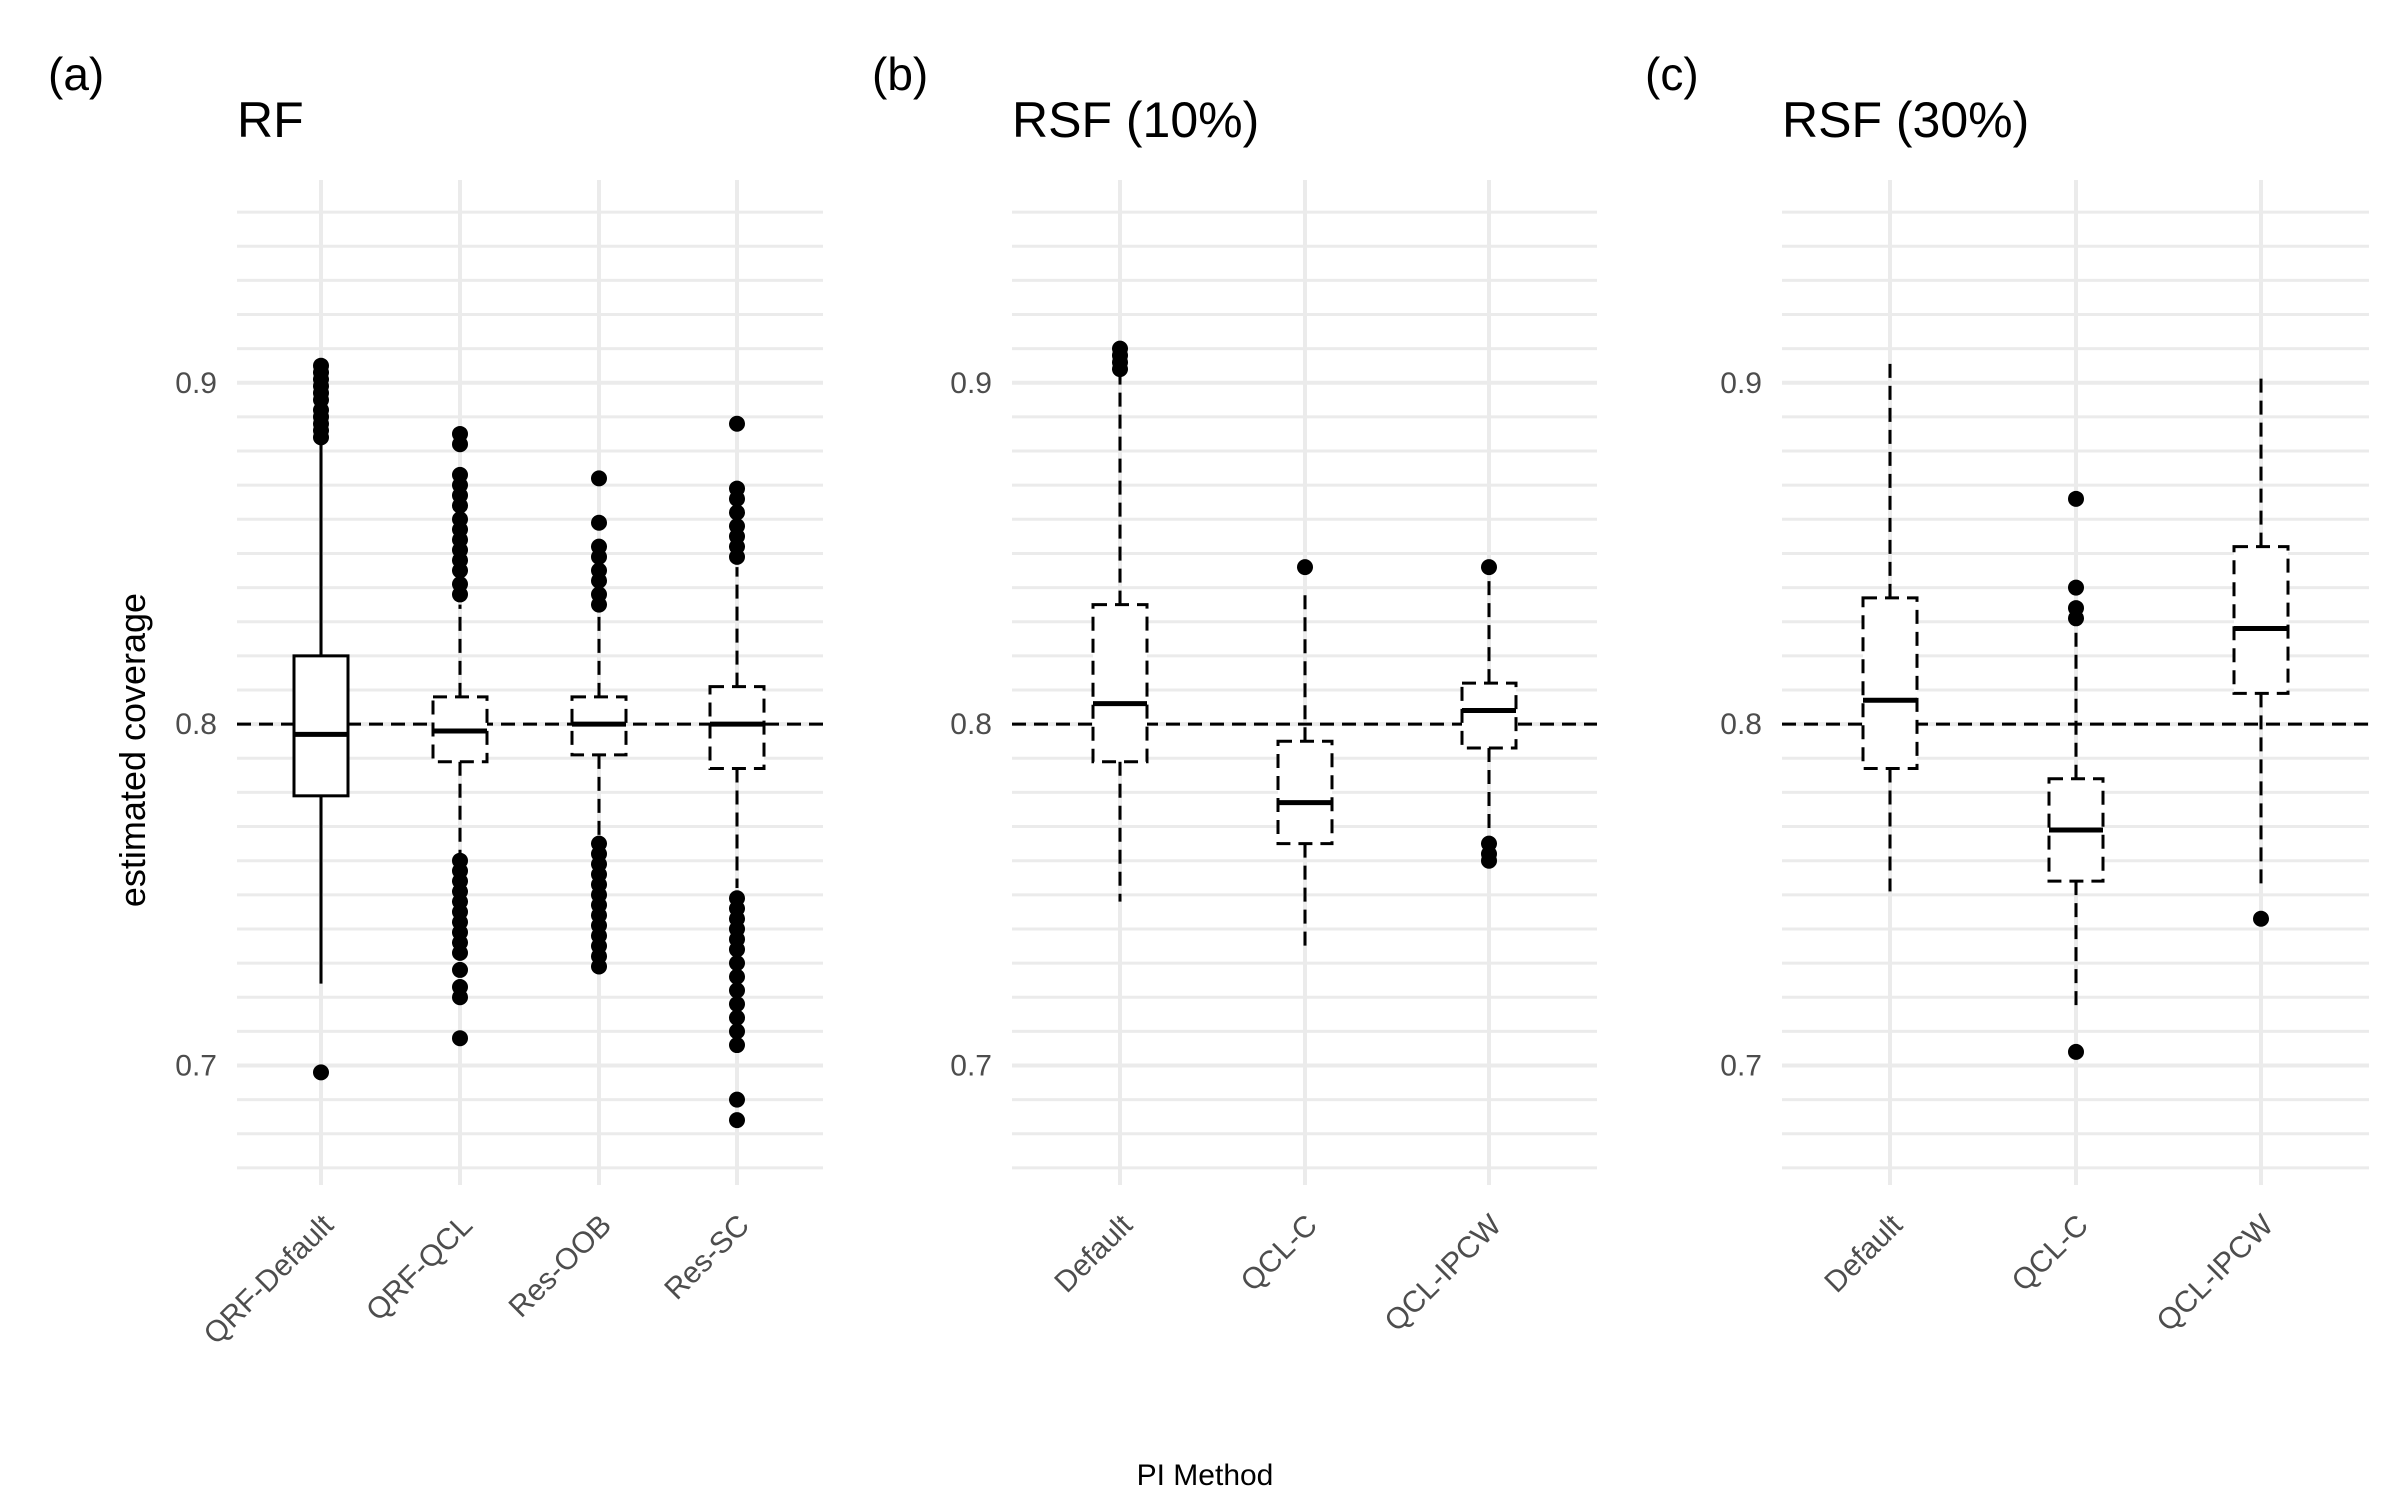 This screenshot has width=2400, height=1500. Describe the element at coordinates (1905, 120) in the screenshot. I see `panel-title: RSF (30%)` at that location.